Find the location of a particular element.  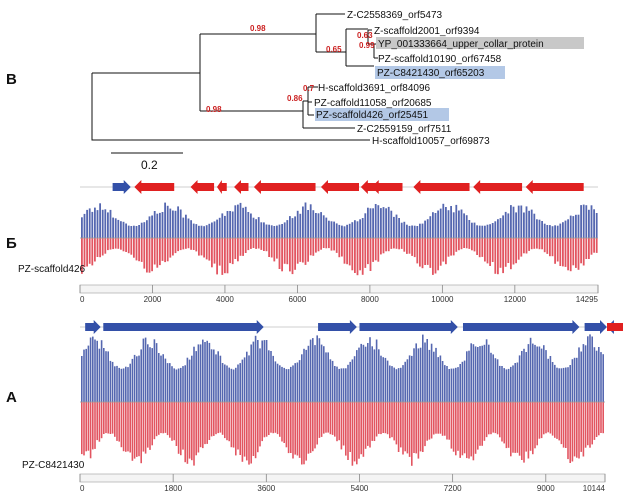

gene-arrows is located at coordinates (348, 187).